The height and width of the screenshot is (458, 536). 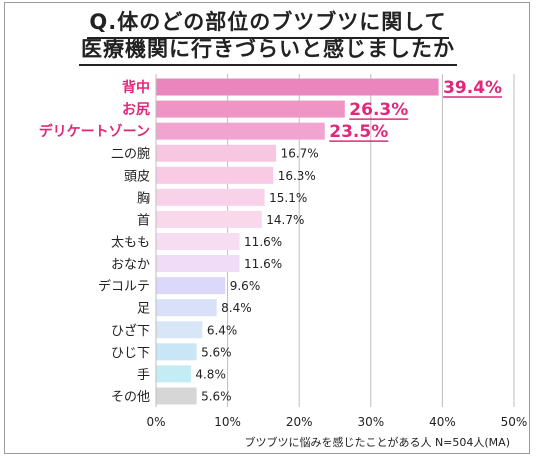 What do you see at coordinates (130, 265) in the screenshot?
I see `category-label: おなか` at bounding box center [130, 265].